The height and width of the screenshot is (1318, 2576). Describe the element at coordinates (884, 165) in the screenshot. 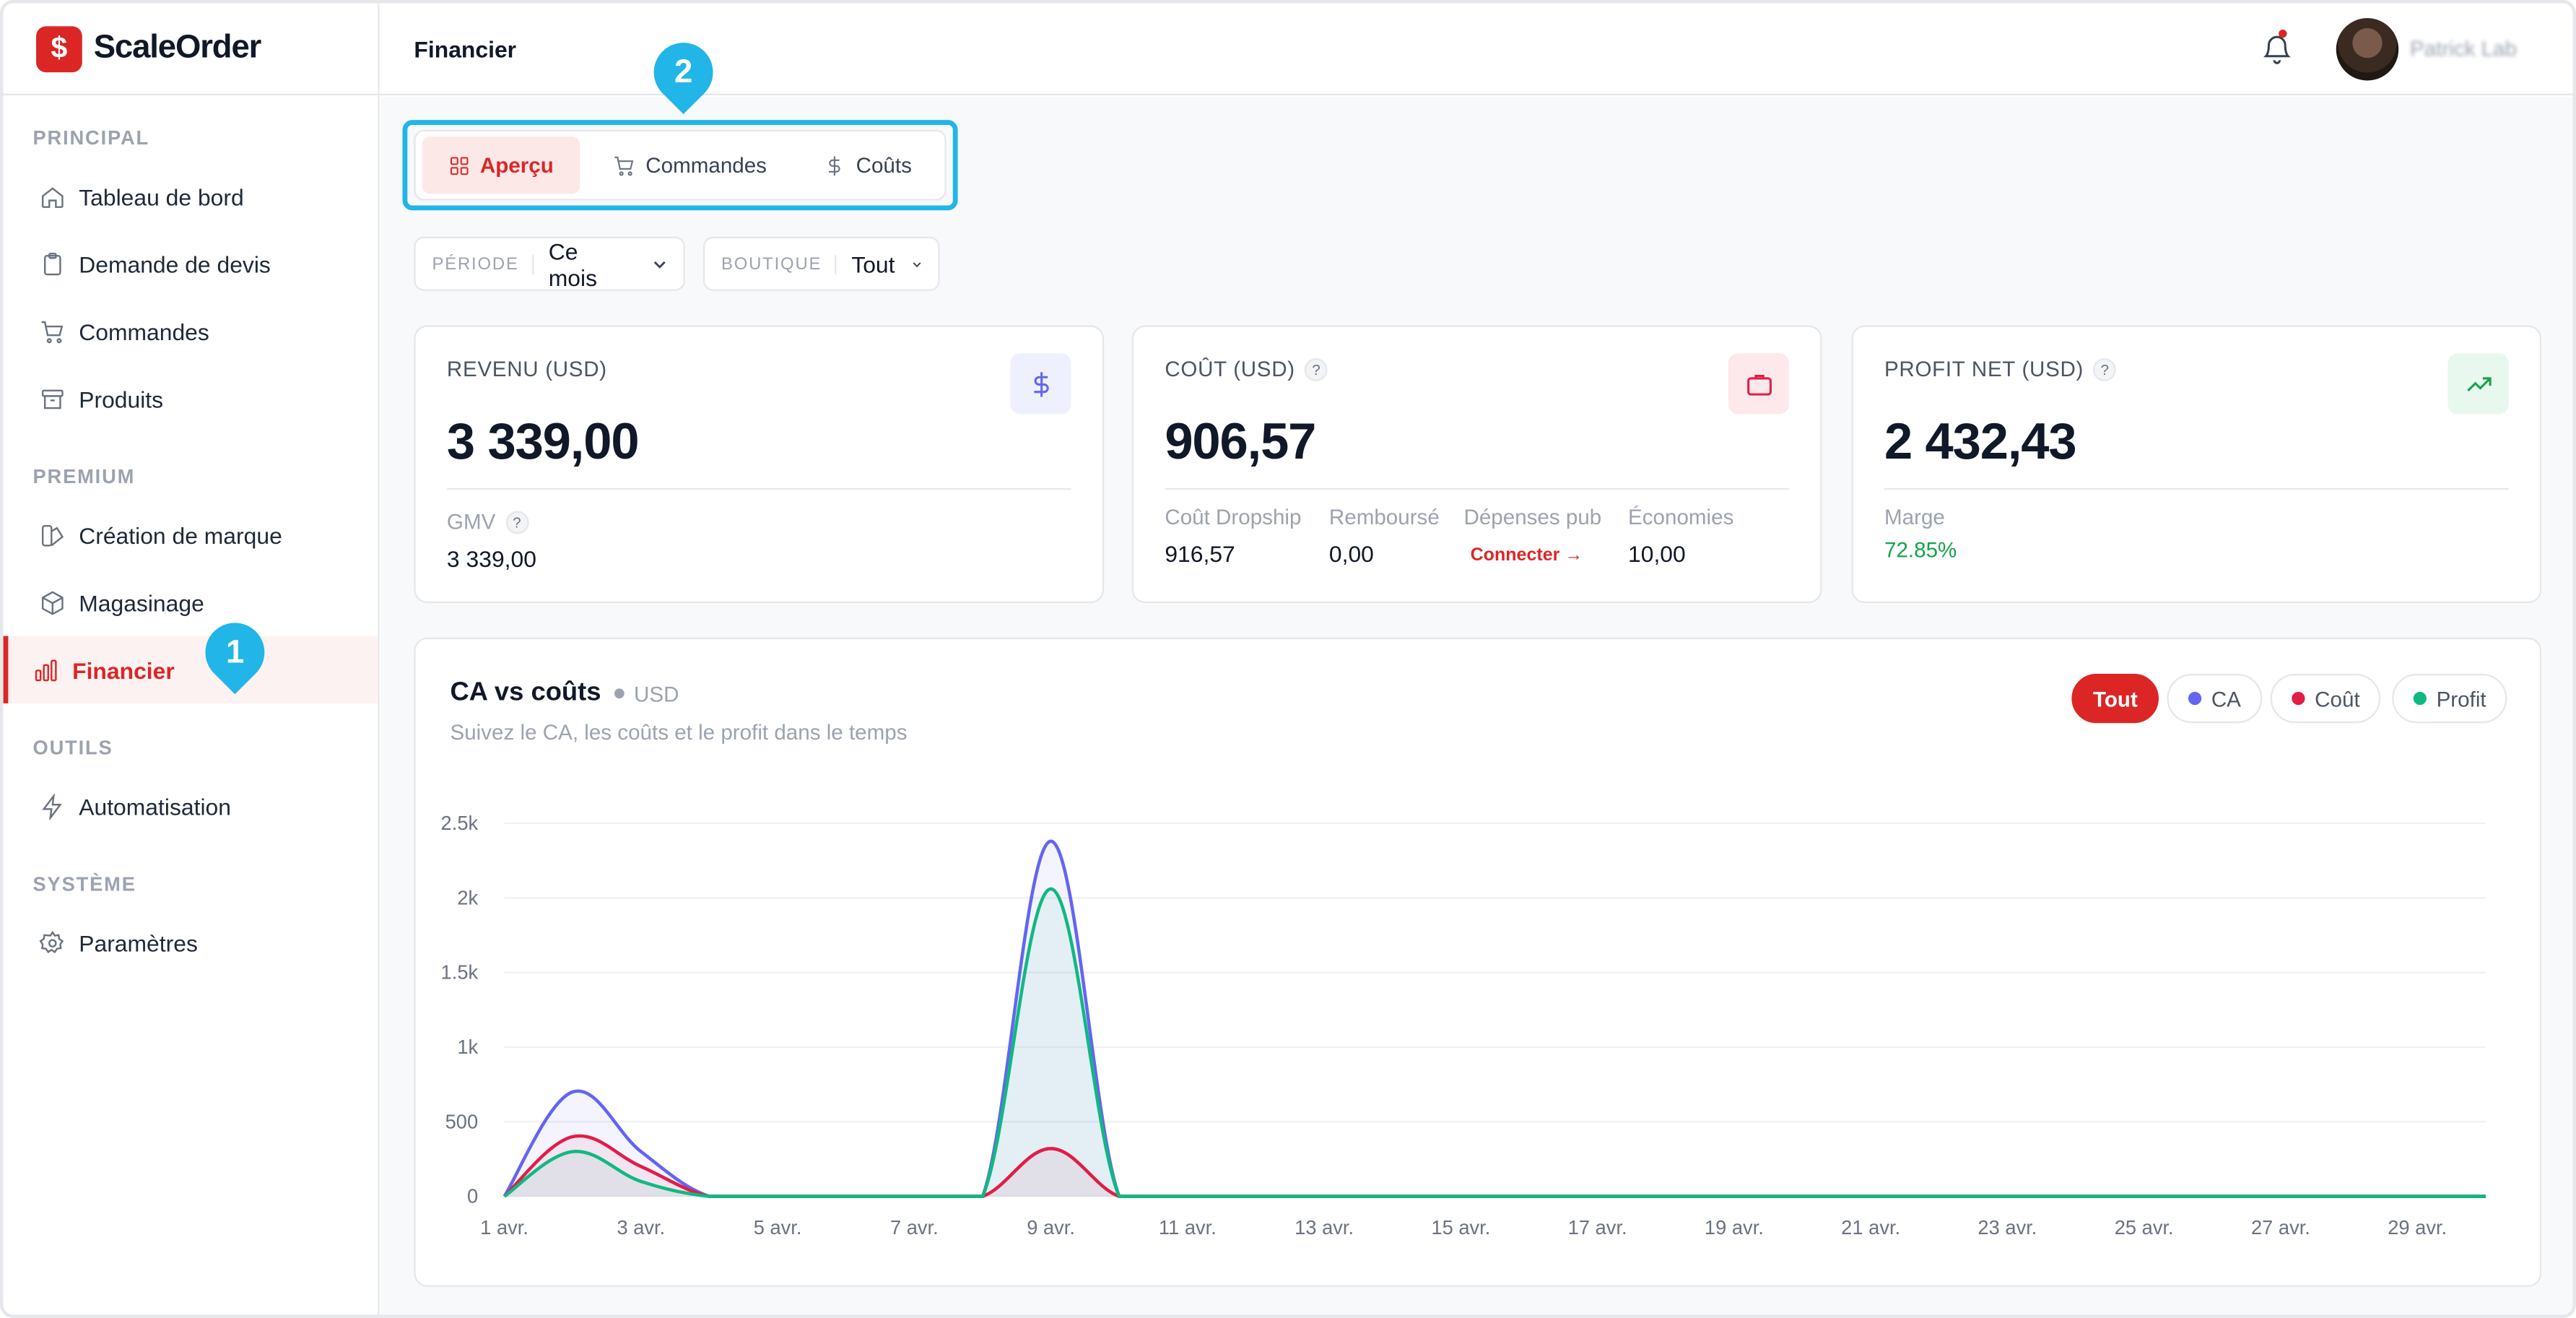

I see `tab-label: Coûts` at that location.